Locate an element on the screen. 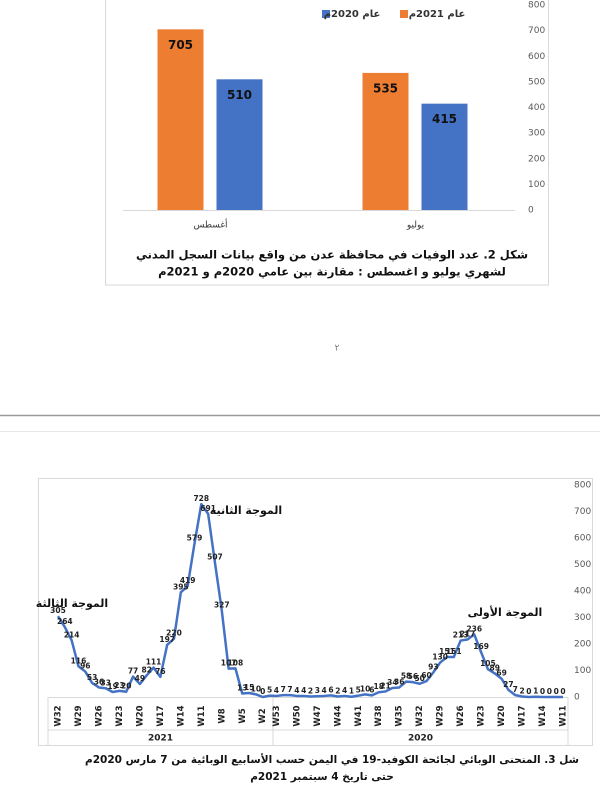 This screenshot has height=800, width=600. data-label: 15 is located at coordinates (249, 687).